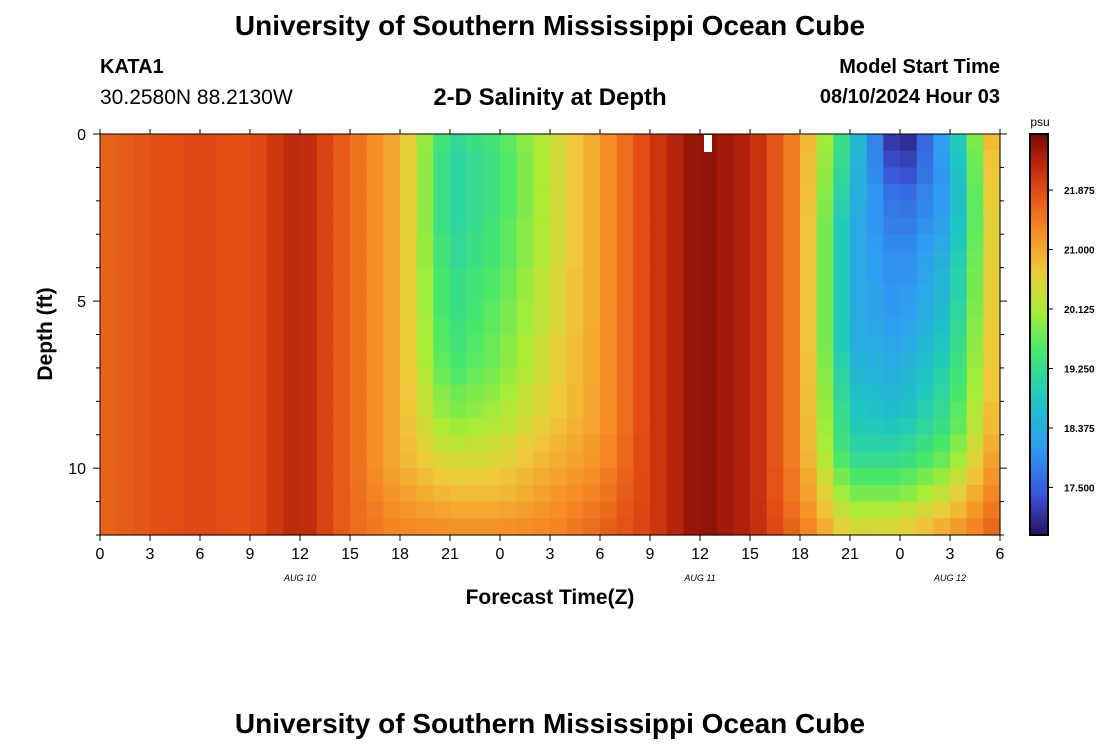 This screenshot has width=1100, height=750. What do you see at coordinates (1000, 554) in the screenshot?
I see `x-tick-label: 6` at bounding box center [1000, 554].